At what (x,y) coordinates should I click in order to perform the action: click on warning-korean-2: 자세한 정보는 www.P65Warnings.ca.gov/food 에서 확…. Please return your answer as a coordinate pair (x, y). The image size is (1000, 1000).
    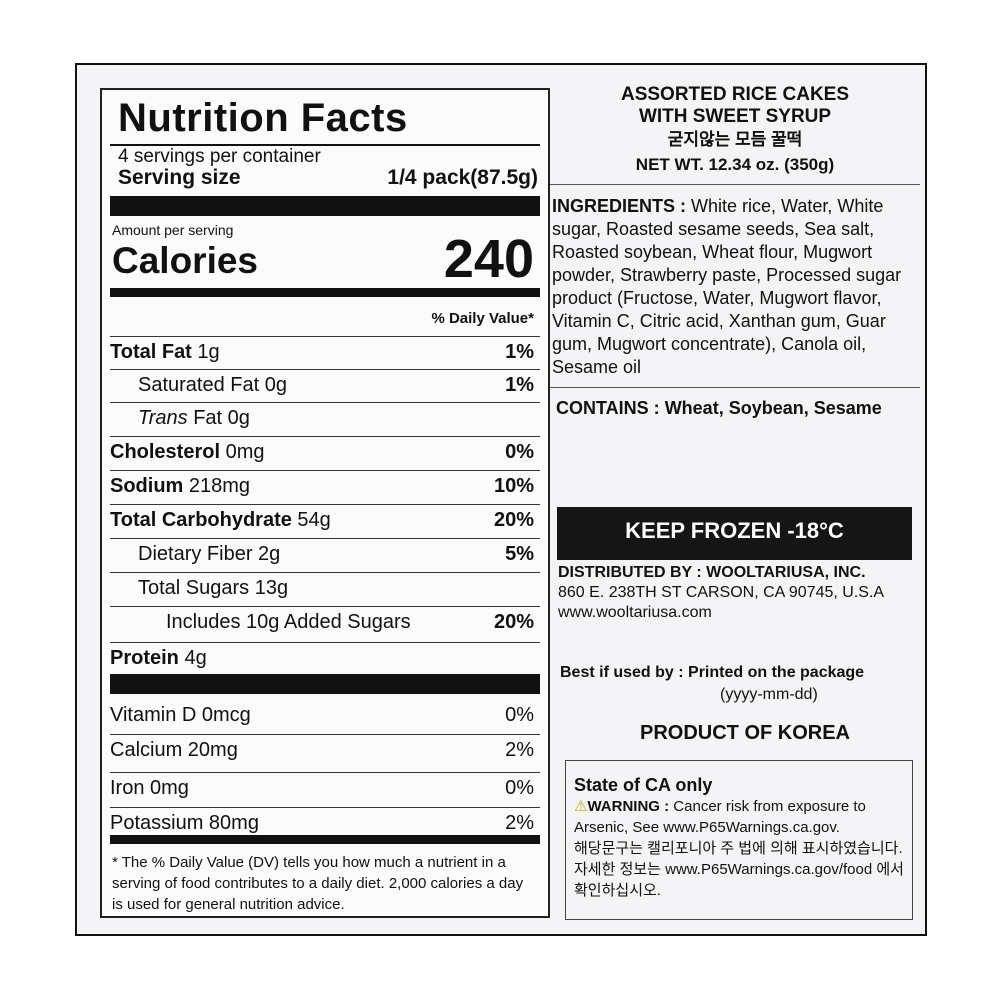
    Looking at the image, I should click on (739, 880).